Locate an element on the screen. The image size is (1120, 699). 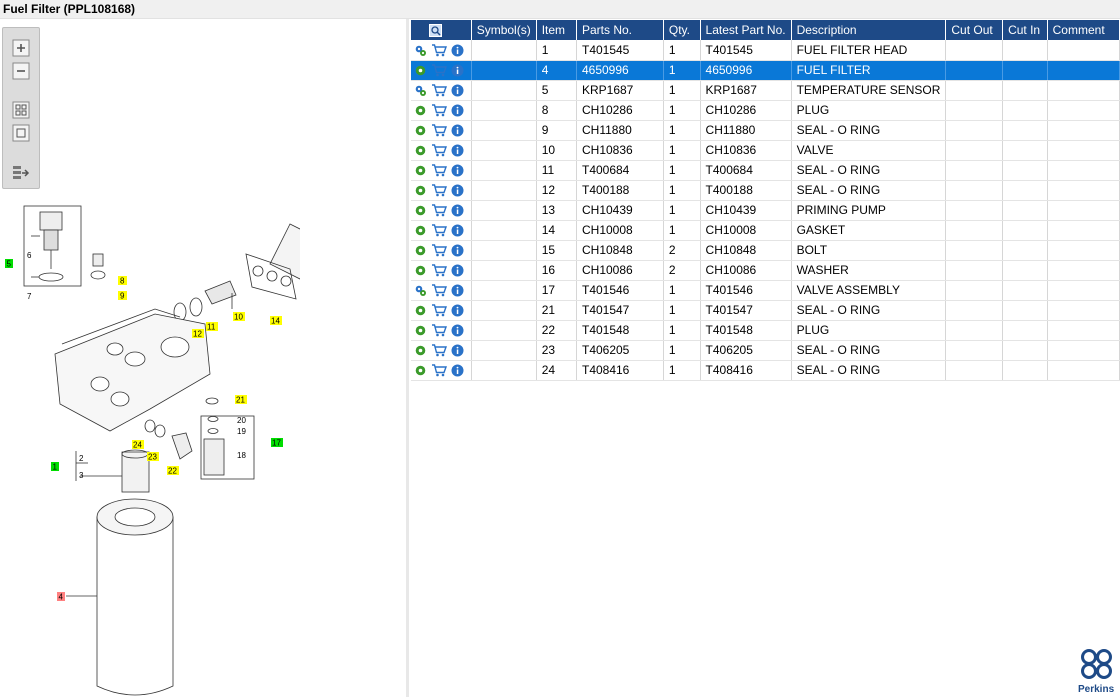
table-row: 8 CH10286 1 CH10286 PLUG is located at coordinates (765, 110).